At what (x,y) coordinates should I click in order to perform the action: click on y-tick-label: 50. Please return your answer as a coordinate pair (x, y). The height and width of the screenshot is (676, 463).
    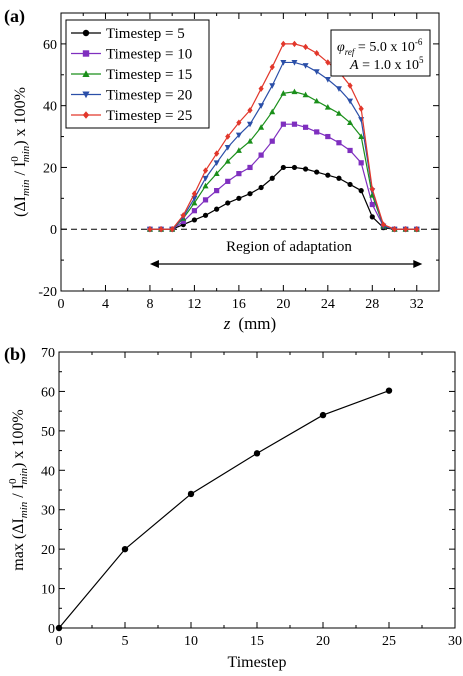
    Looking at the image, I should click on (48, 432).